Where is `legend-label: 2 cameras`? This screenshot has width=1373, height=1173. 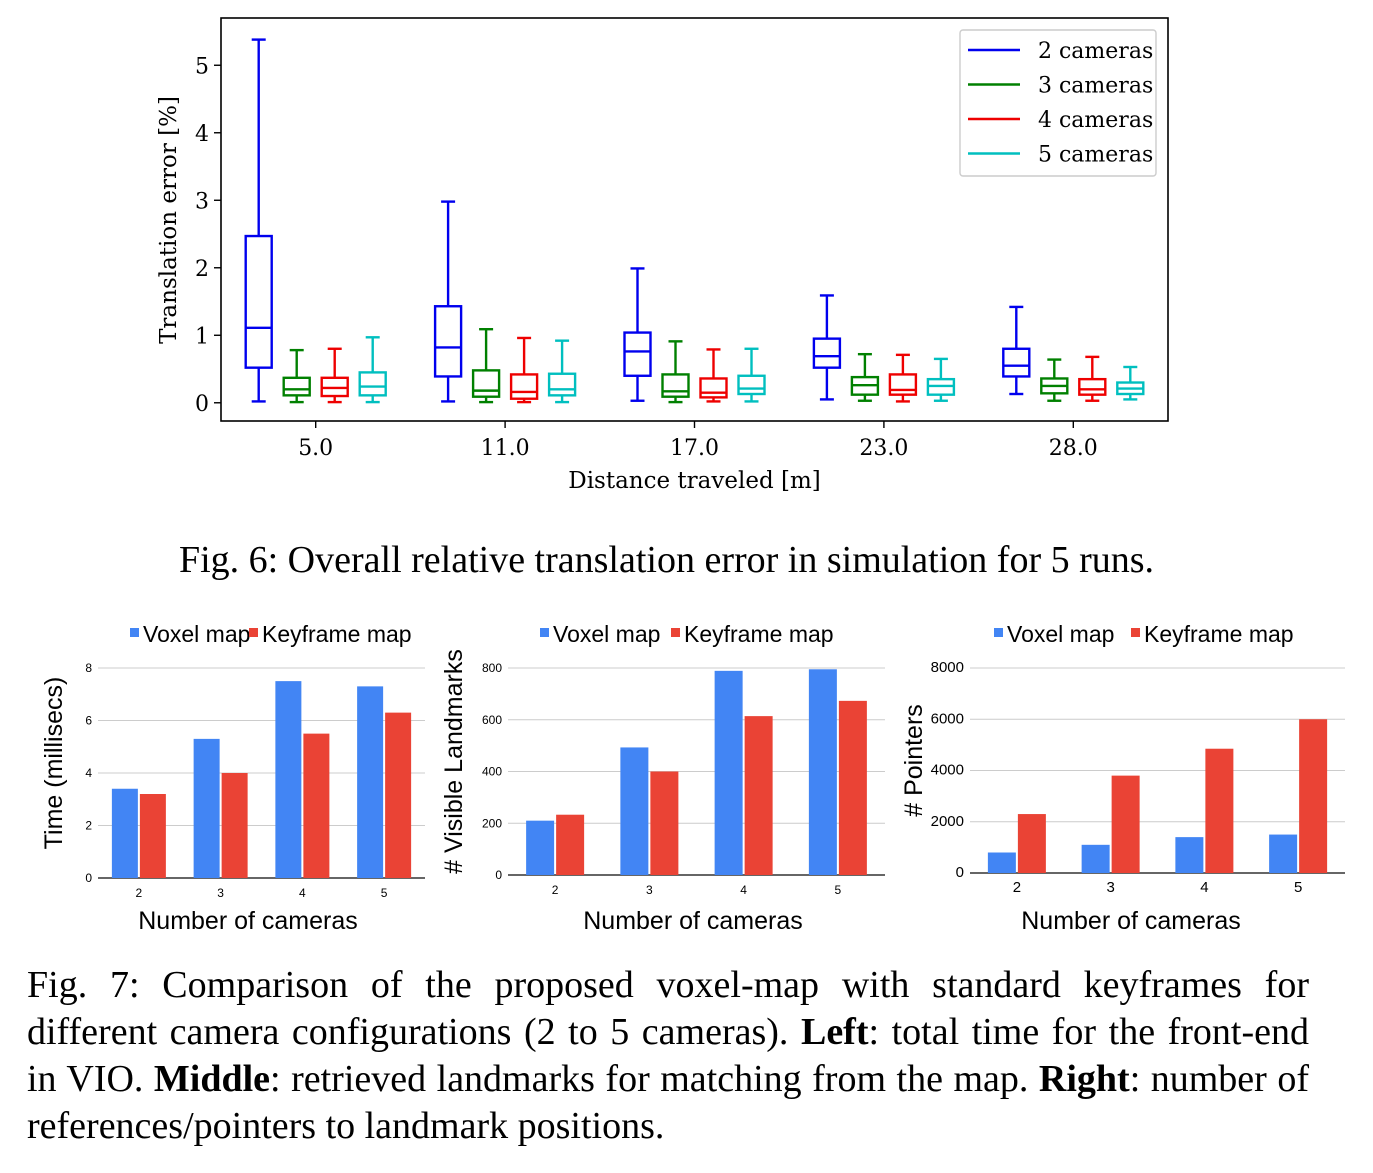
legend-label: 2 cameras is located at coordinates (1095, 51).